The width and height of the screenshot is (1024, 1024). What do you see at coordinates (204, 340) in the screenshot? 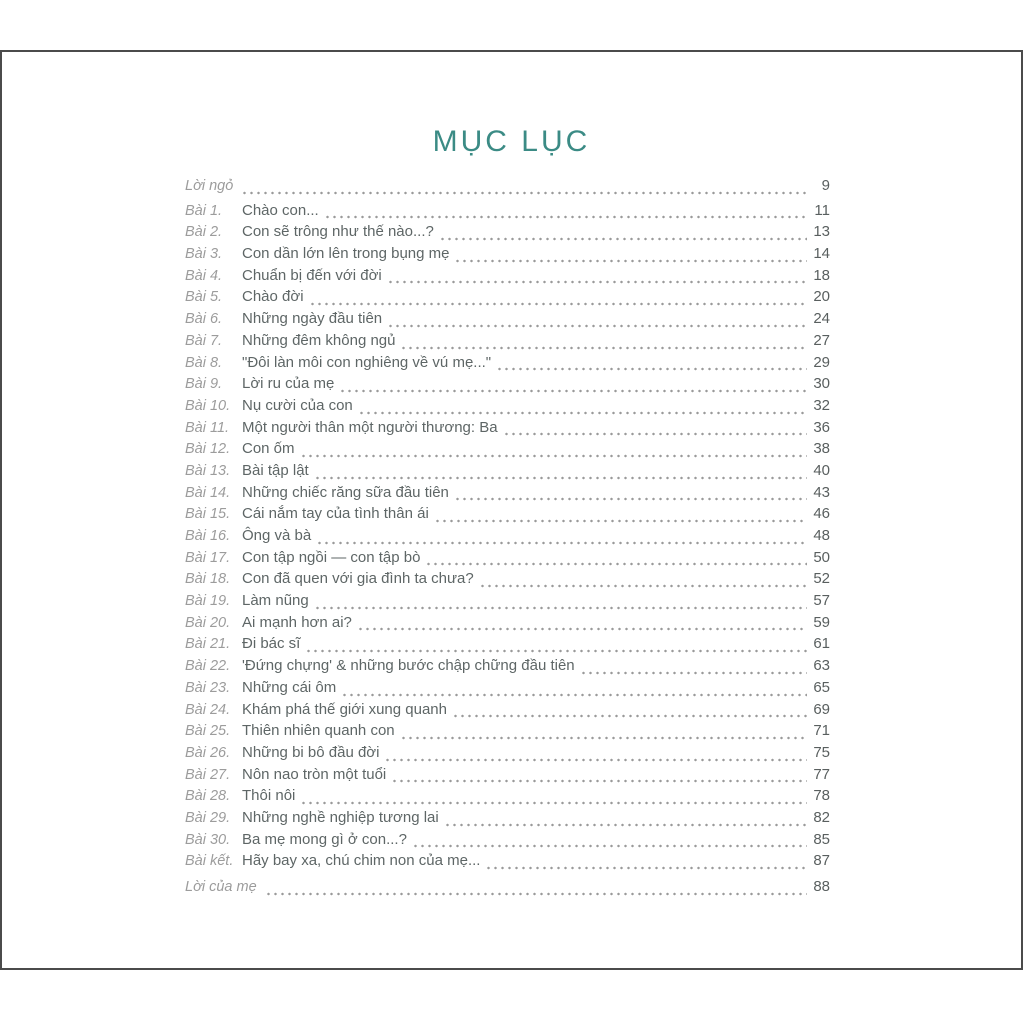
I see `toc-entry-label: Bài 7.` at bounding box center [204, 340].